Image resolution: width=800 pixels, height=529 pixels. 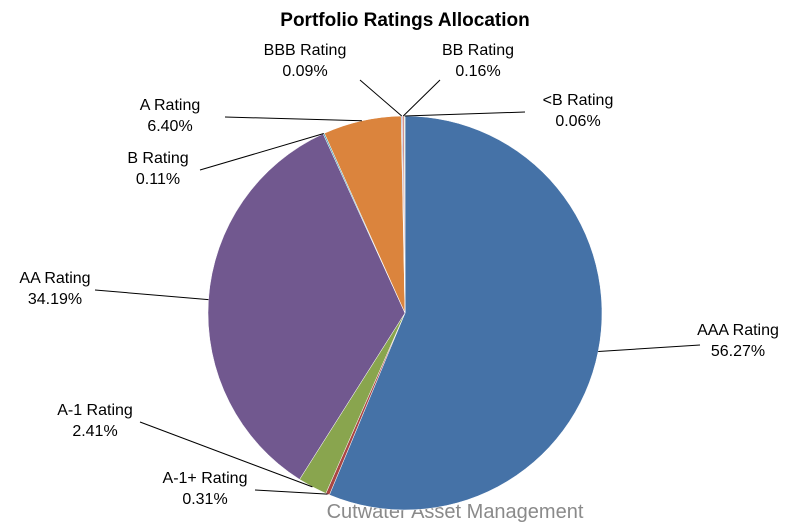 I want to click on slice-label: B Rating, so click(x=157, y=158).